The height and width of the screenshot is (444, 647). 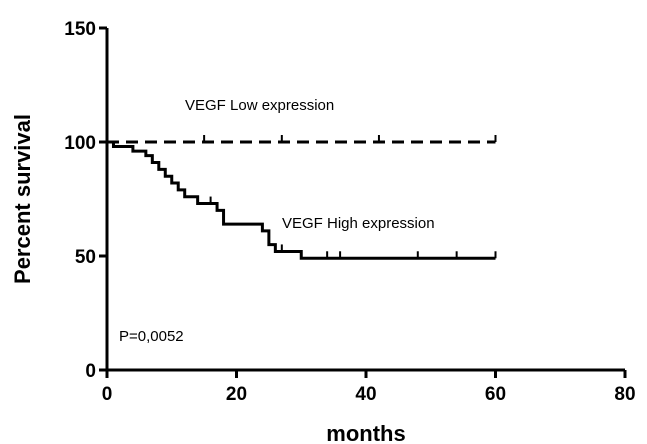 I want to click on x-tick-label: 20, so click(x=236, y=394).